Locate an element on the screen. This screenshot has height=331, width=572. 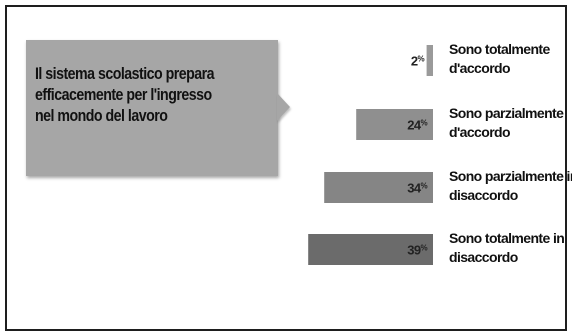
value-label-2: 24% is located at coordinates (417, 125).